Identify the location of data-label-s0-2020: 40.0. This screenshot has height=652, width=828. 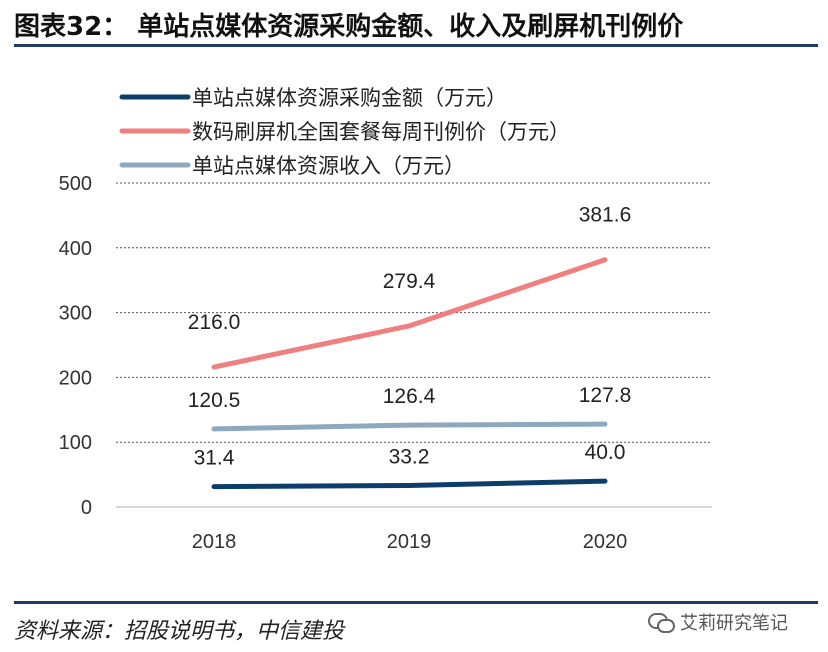
(605, 452).